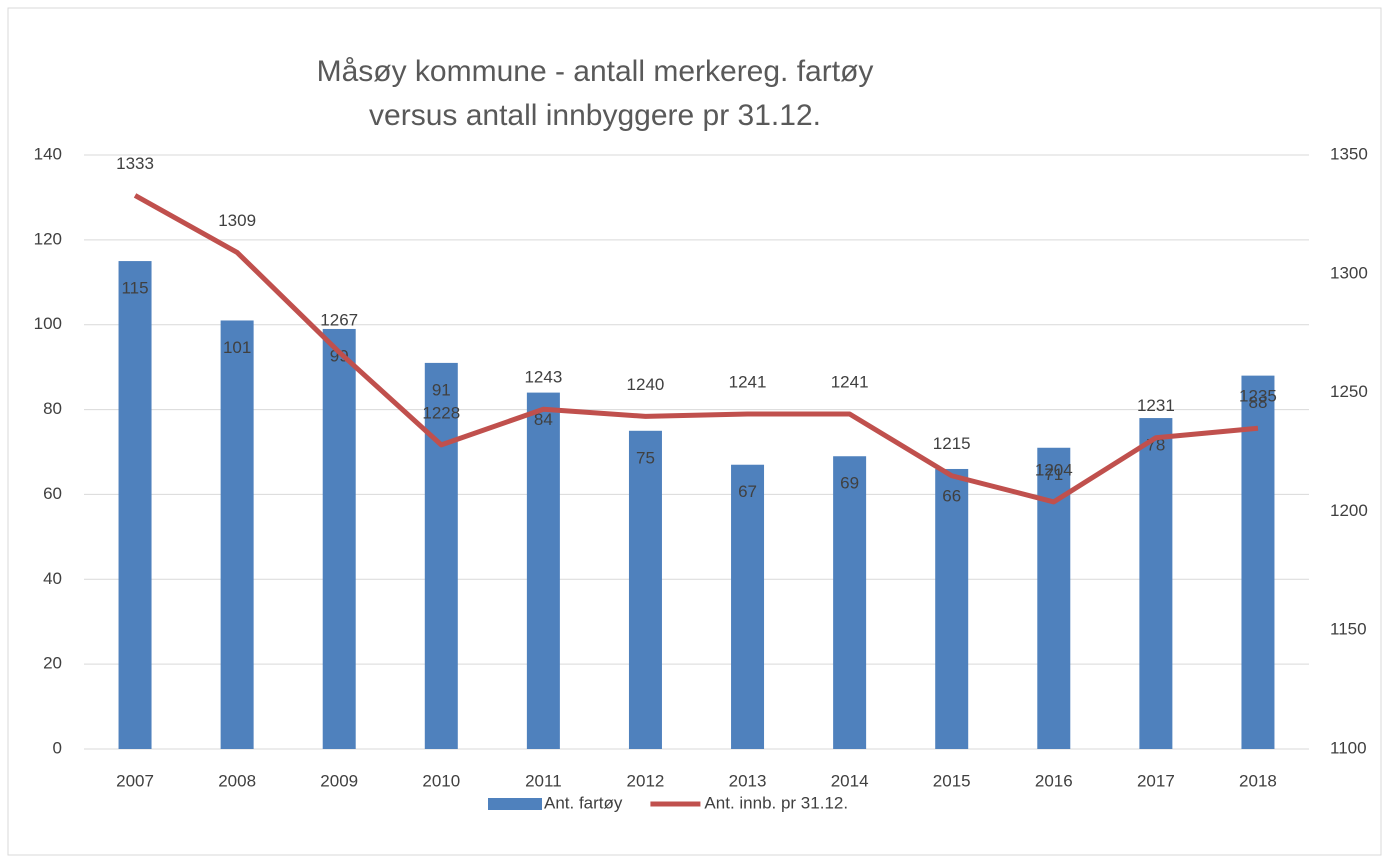 The width and height of the screenshot is (1389, 863). Describe the element at coordinates (1156, 780) in the screenshot. I see `x-tick-label: 2017` at that location.